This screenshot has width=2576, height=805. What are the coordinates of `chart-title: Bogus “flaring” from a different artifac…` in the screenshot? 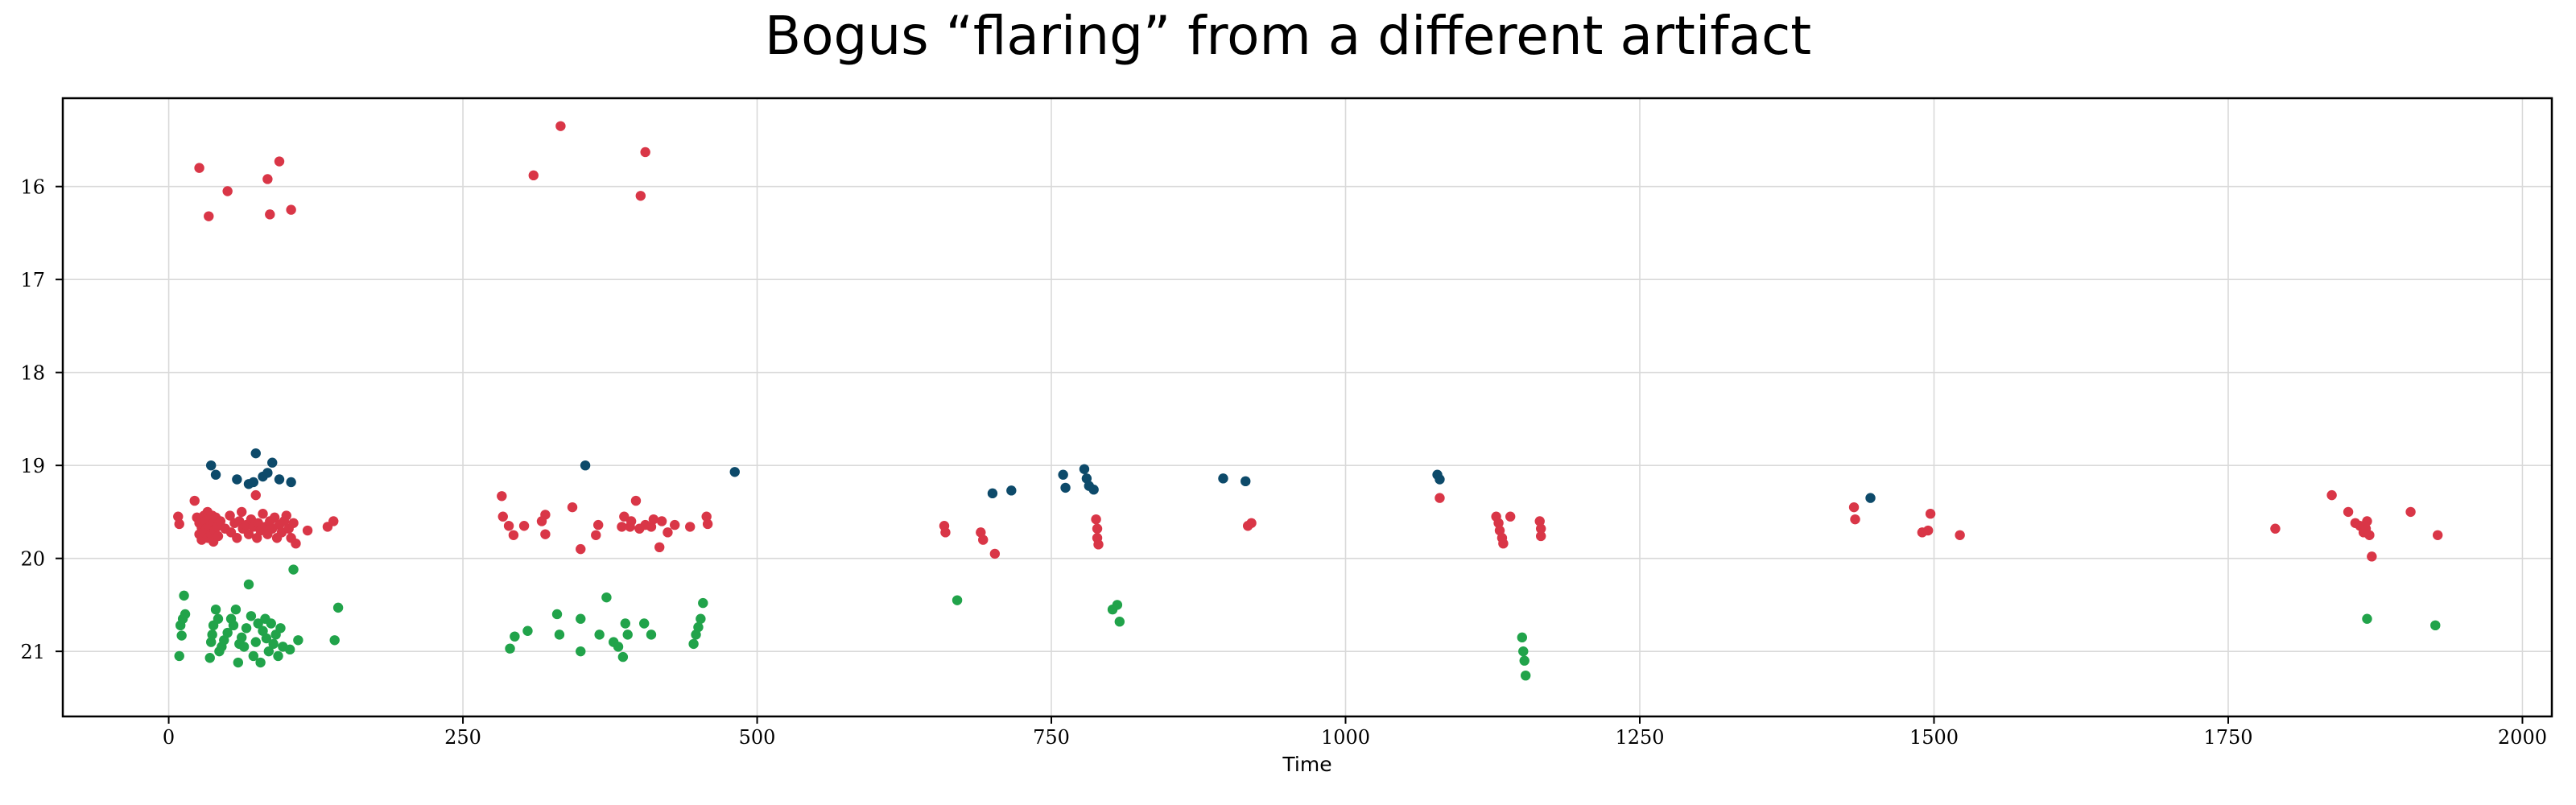 It's located at (1288, 36).